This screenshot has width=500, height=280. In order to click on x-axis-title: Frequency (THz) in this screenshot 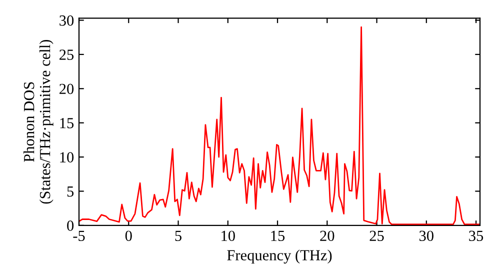, I will do `click(279, 257)`.